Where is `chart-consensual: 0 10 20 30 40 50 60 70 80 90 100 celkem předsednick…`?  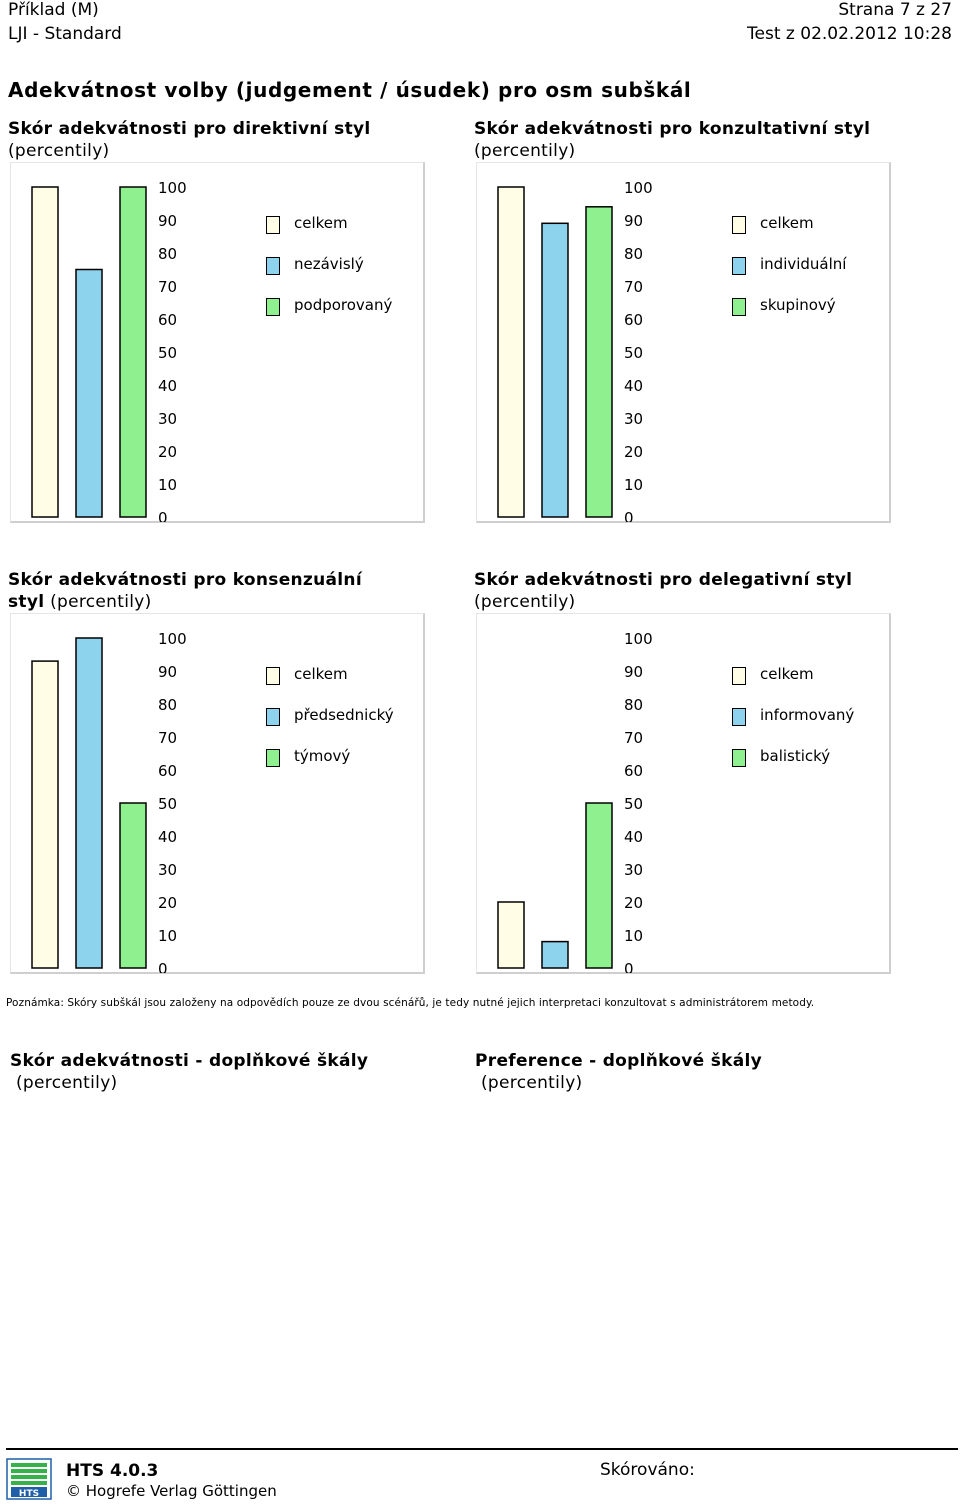
chart-consensual: 0 10 20 30 40 50 60 70 80 90 100 celkem předsednick… is located at coordinates (219, 787).